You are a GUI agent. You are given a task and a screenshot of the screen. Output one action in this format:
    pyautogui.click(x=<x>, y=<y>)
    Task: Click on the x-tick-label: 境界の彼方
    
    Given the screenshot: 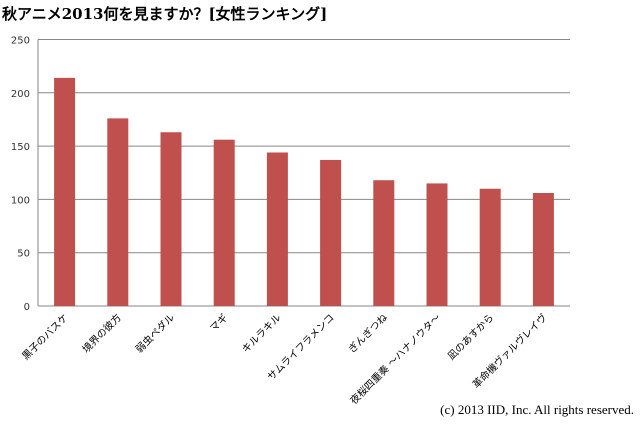 What is the action you would take?
    pyautogui.click(x=101, y=333)
    